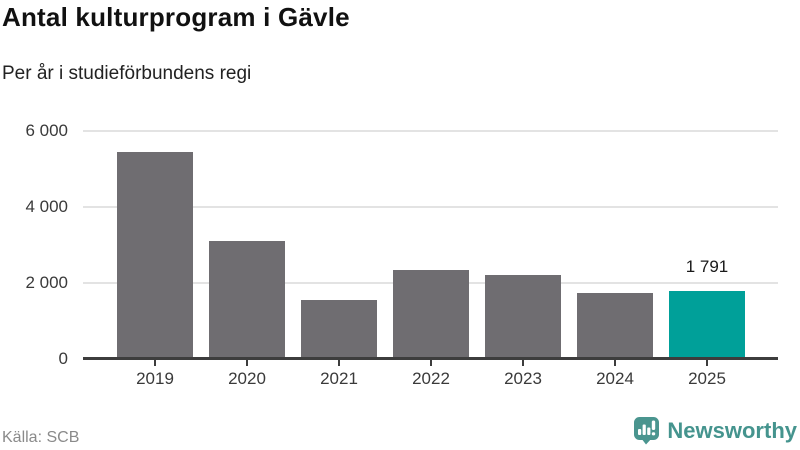 Image resolution: width=800 pixels, height=450 pixels. What do you see at coordinates (46, 282) in the screenshot?
I see `y-axis-tick-label: 2 000` at bounding box center [46, 282].